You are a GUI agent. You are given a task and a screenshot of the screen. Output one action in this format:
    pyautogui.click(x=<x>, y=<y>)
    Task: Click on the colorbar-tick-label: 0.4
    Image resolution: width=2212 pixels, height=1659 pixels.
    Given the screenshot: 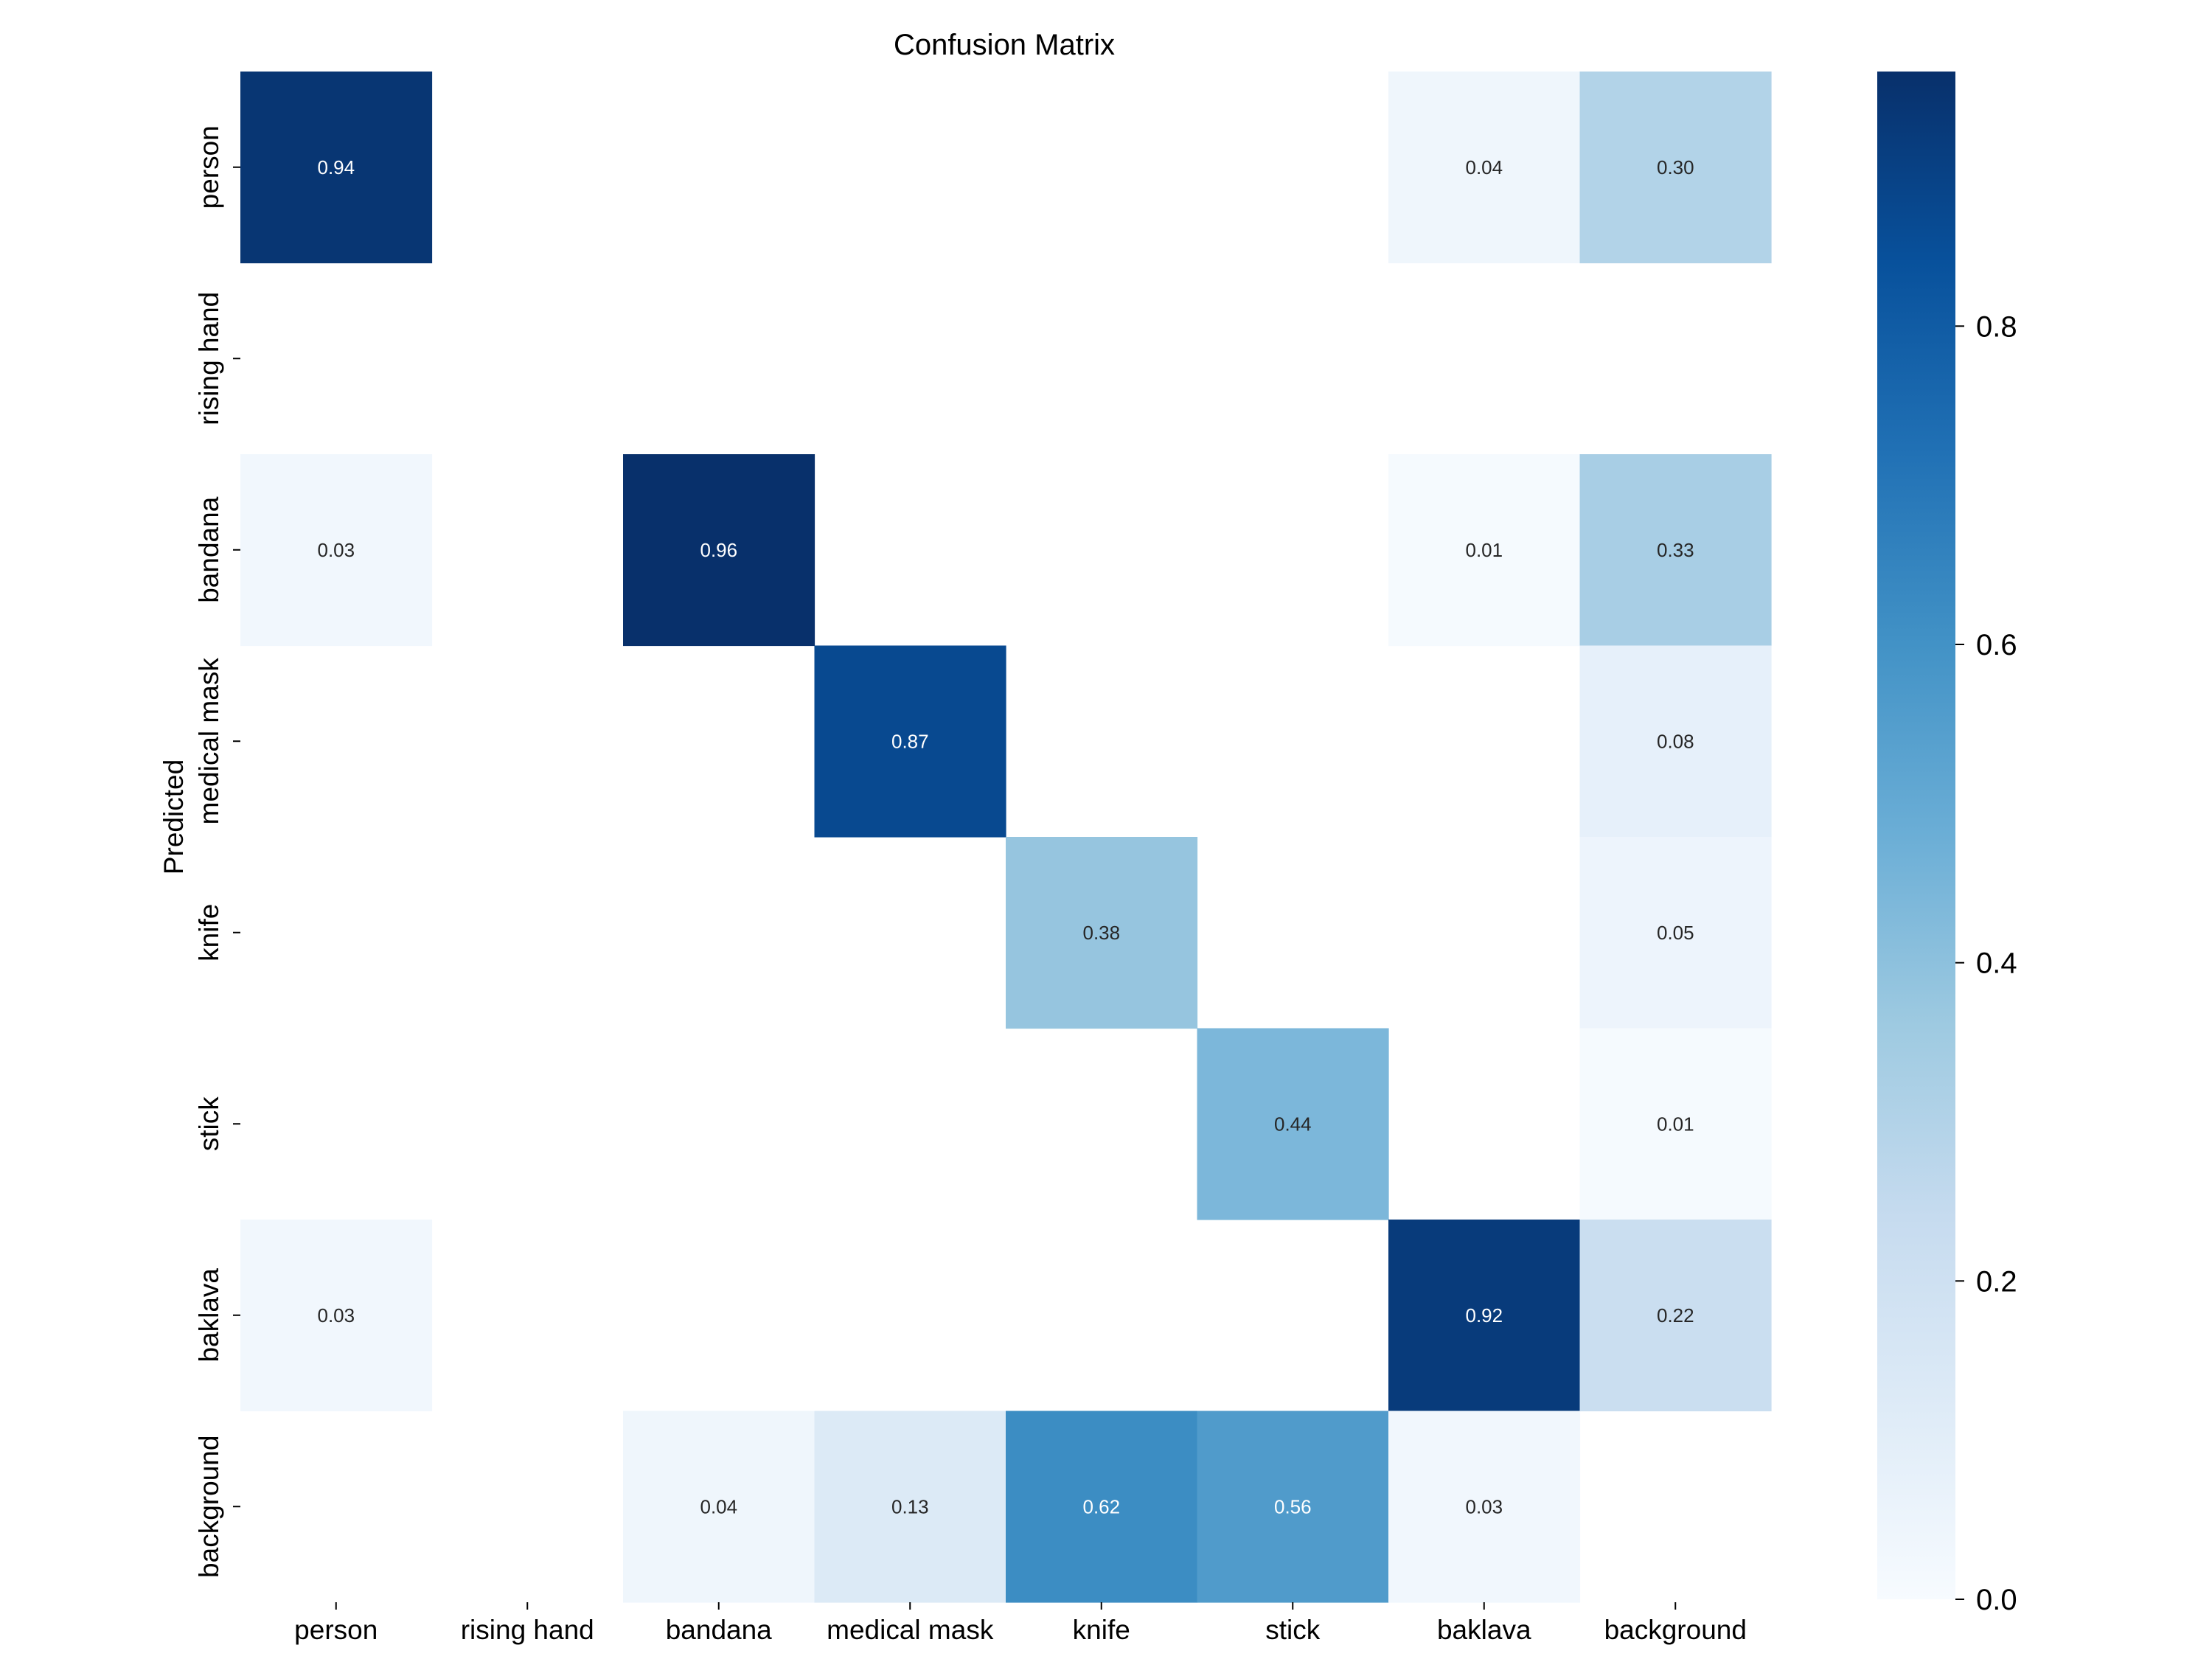 What is the action you would take?
    pyautogui.click(x=1996, y=963)
    